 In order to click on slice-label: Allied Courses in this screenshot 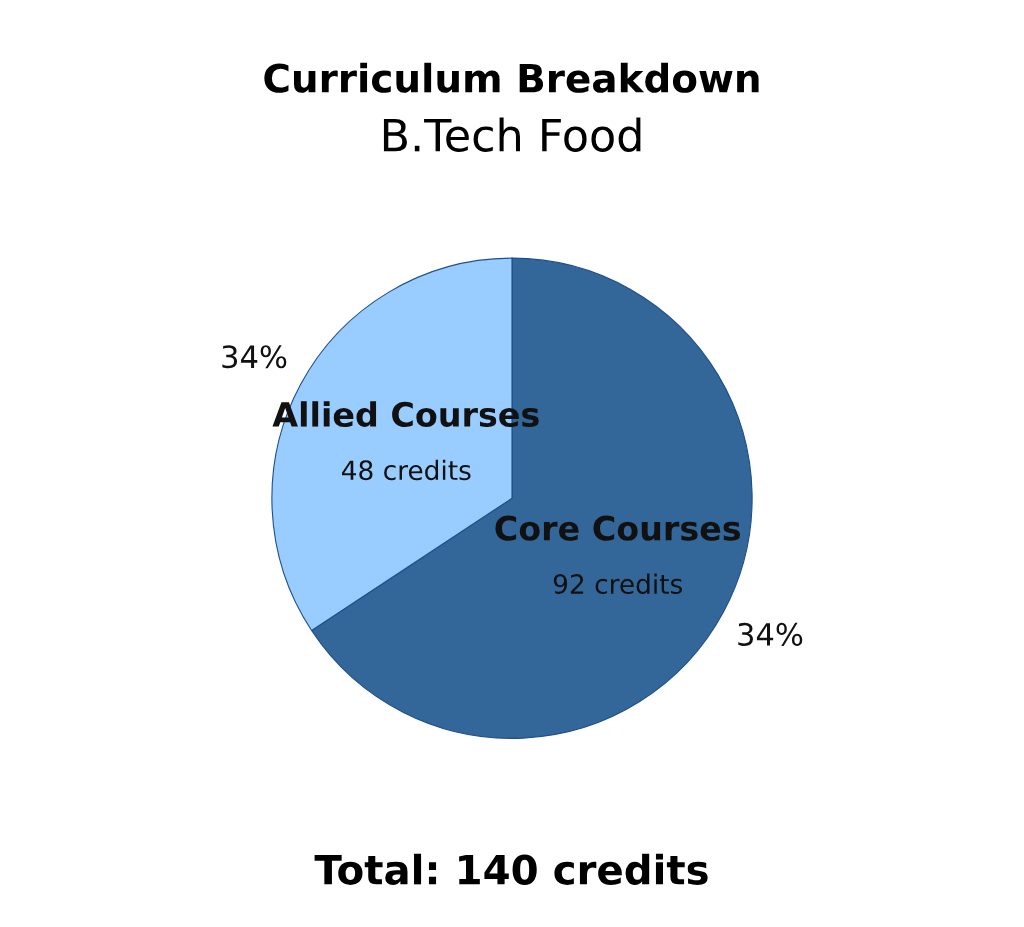, I will do `click(405, 414)`.